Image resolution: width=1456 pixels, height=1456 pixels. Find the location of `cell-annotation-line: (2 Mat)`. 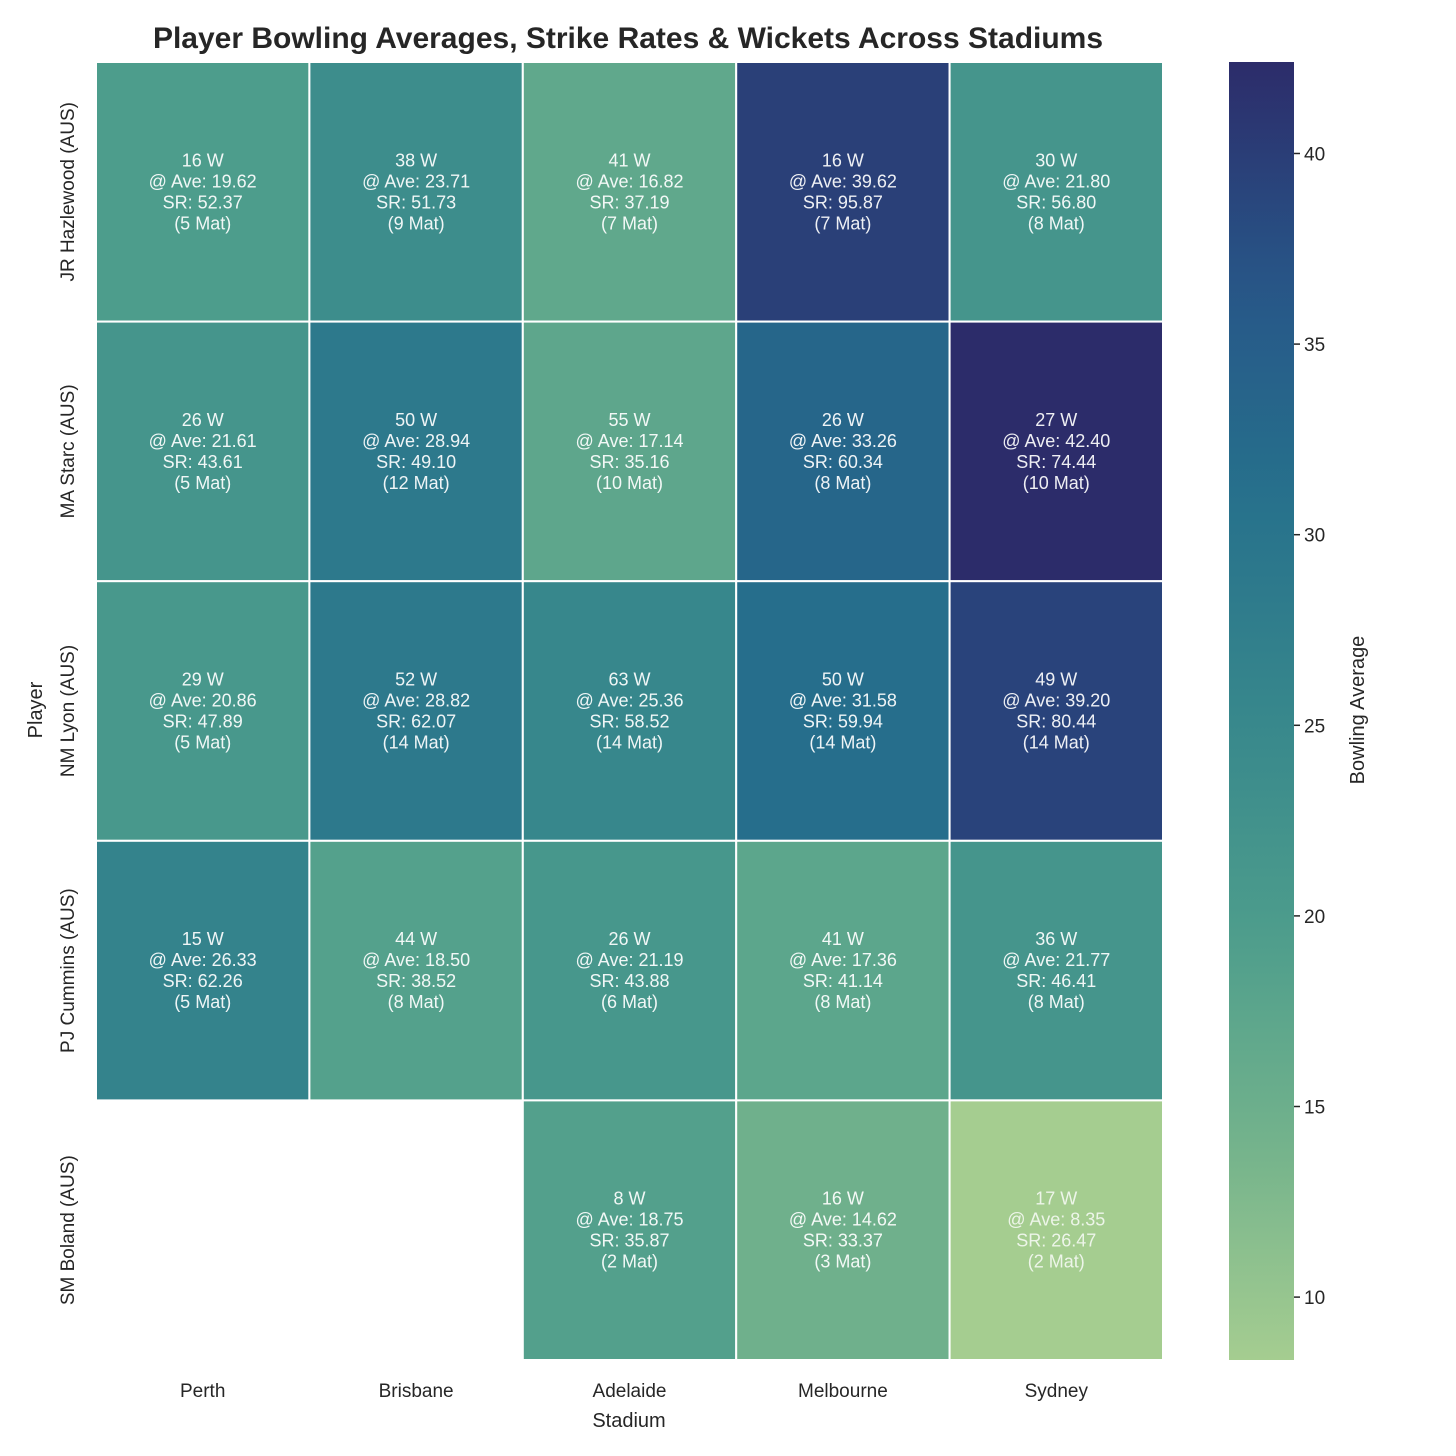

cell-annotation-line: (2 Mat) is located at coordinates (1056, 1262).